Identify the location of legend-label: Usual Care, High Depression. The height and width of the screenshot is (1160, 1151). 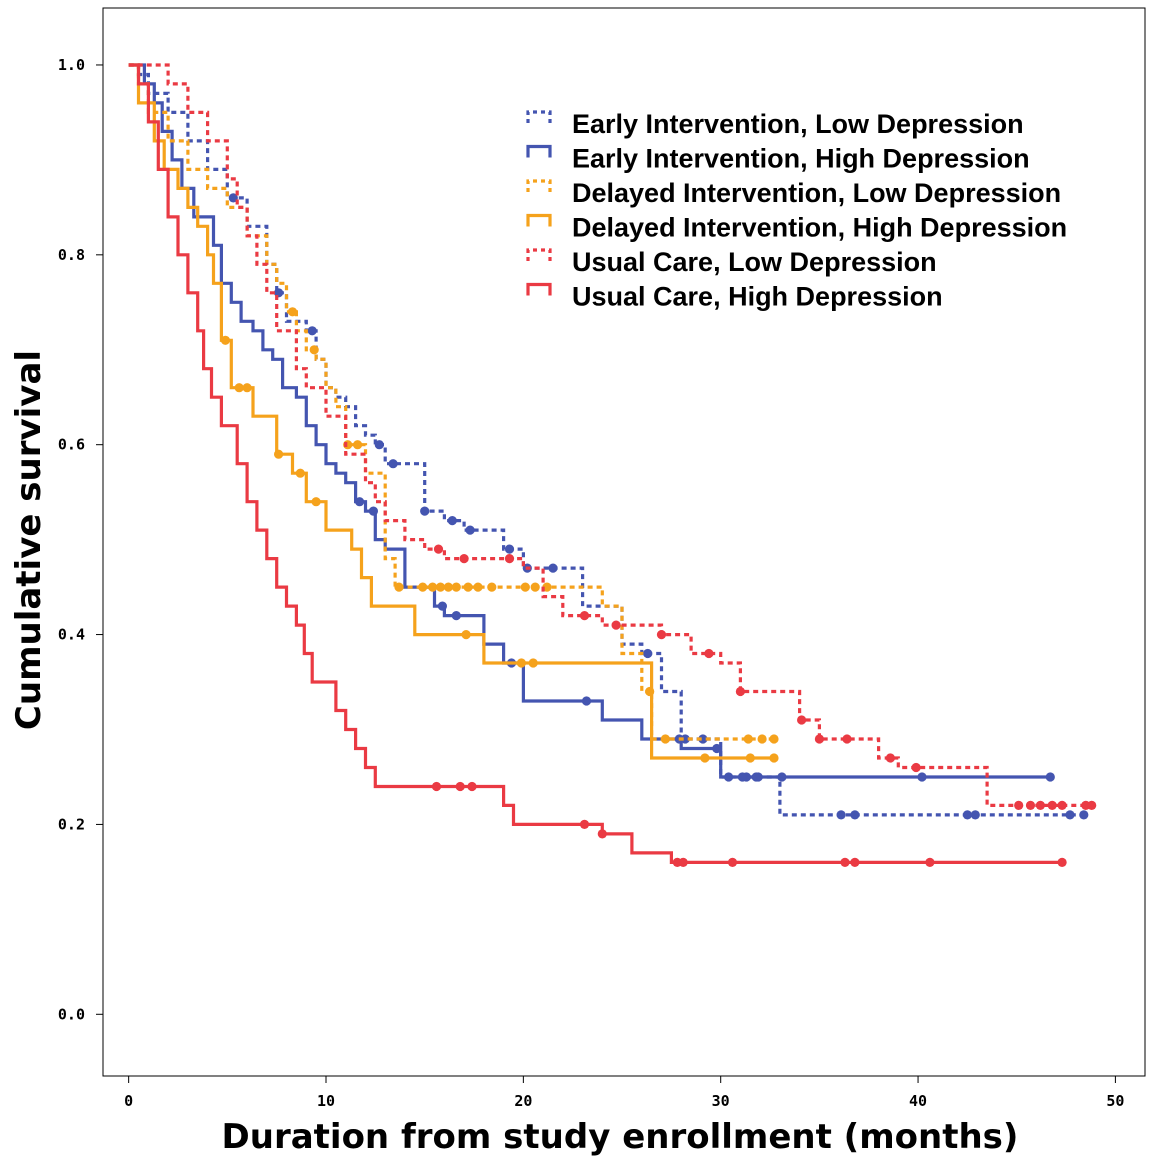
(757, 297).